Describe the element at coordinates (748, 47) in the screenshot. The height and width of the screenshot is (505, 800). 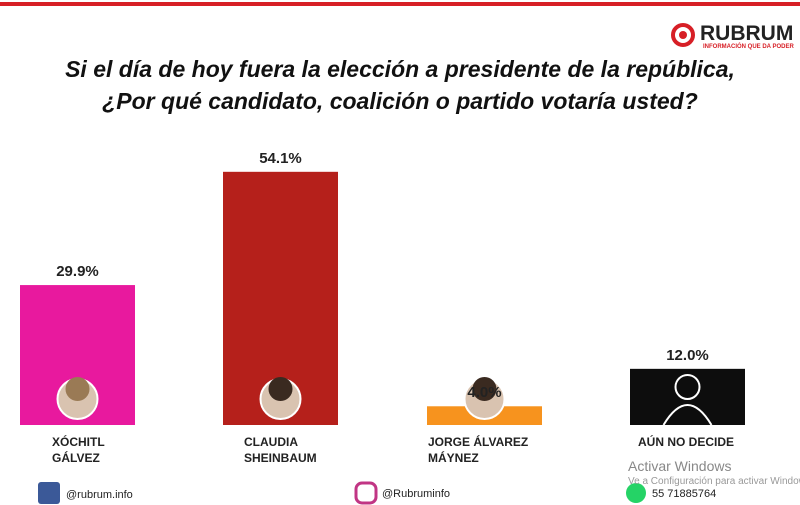
I see `logo-tagline: INFORMACIÓN QUE DA PODER` at that location.